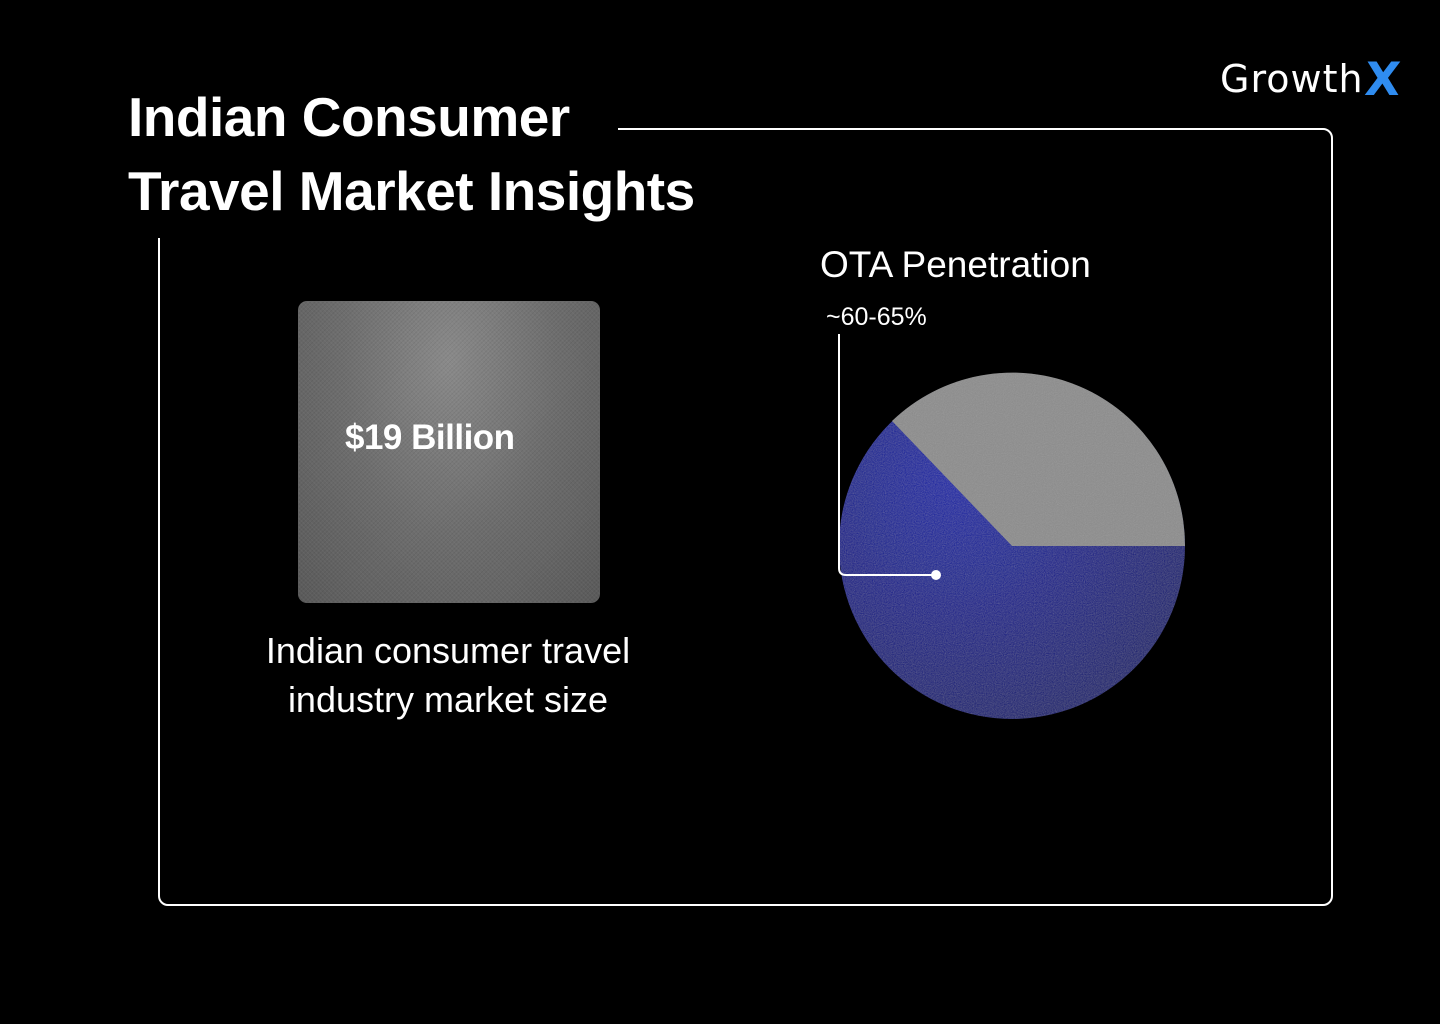 The width and height of the screenshot is (1440, 1024). Describe the element at coordinates (430, 437) in the screenshot. I see `market-size-value: $19 Billion` at that location.